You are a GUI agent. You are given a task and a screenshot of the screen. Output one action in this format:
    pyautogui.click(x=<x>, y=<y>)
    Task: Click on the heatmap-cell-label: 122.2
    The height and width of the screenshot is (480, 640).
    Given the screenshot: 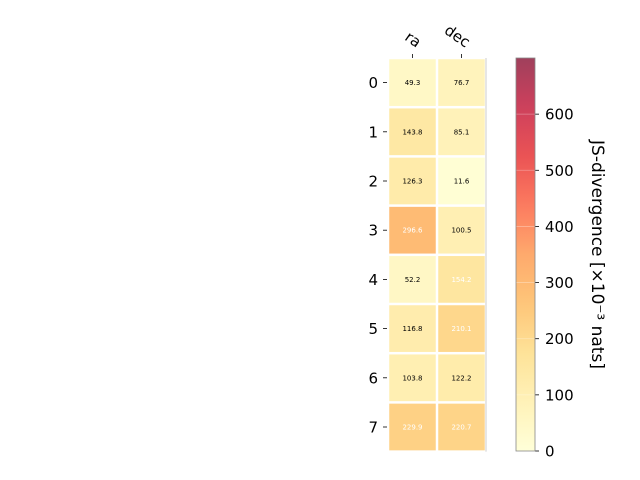 What is the action you would take?
    pyautogui.click(x=461, y=378)
    